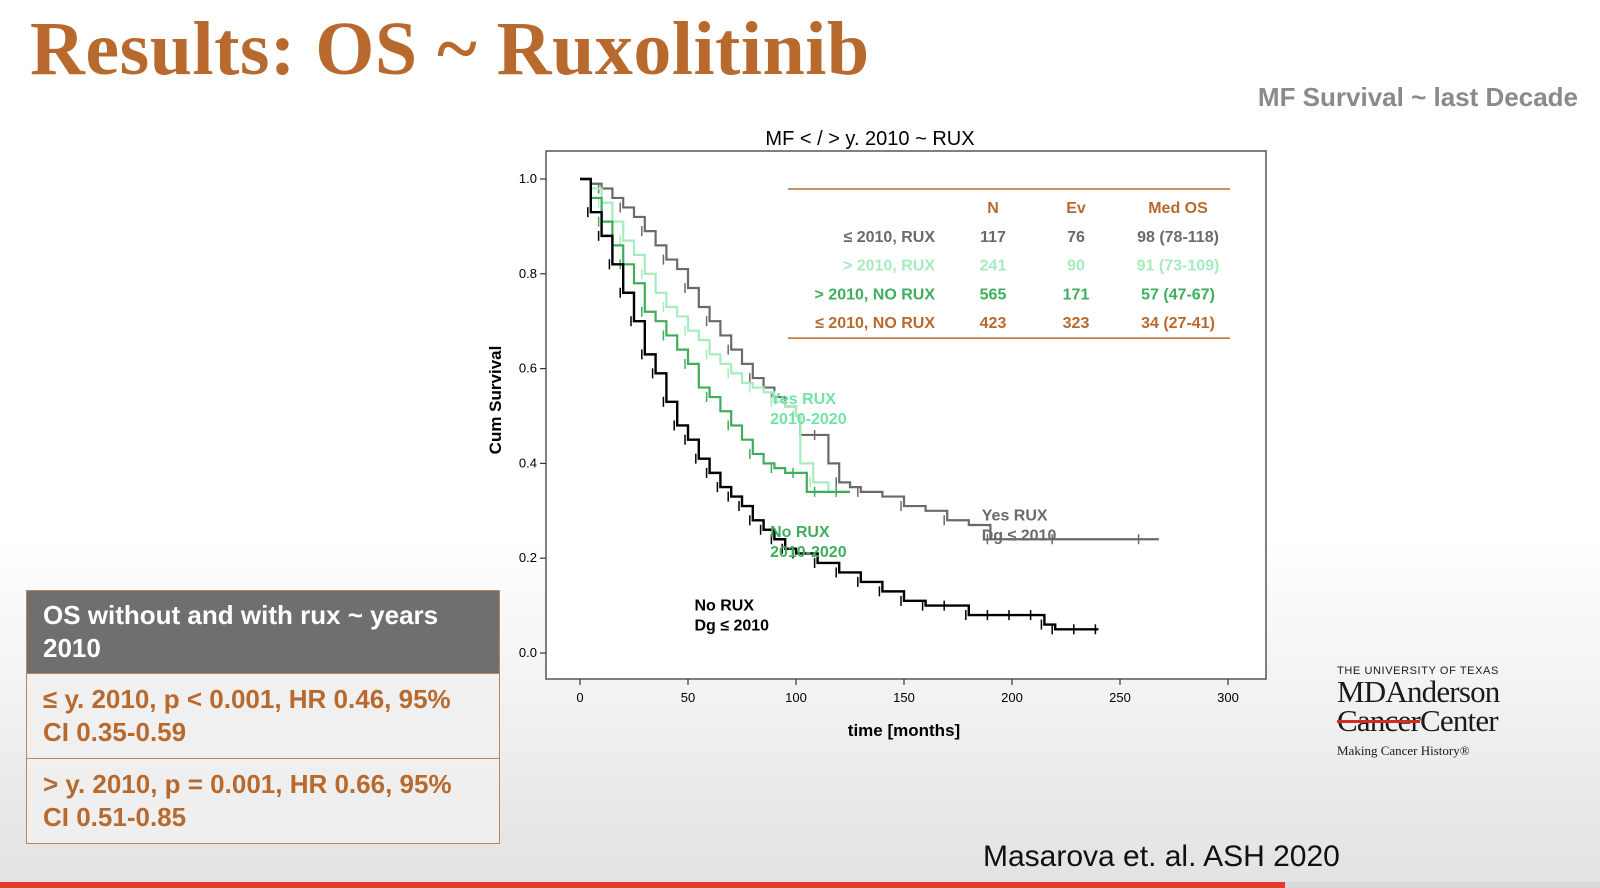  I want to click on legend-table-header: N, so click(993, 208).